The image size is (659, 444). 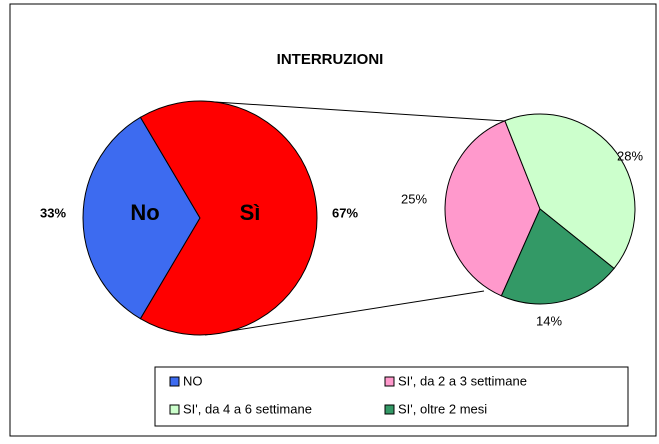 I want to click on legend-label: SI', da 4 a 6 settimane, so click(x=247, y=408).